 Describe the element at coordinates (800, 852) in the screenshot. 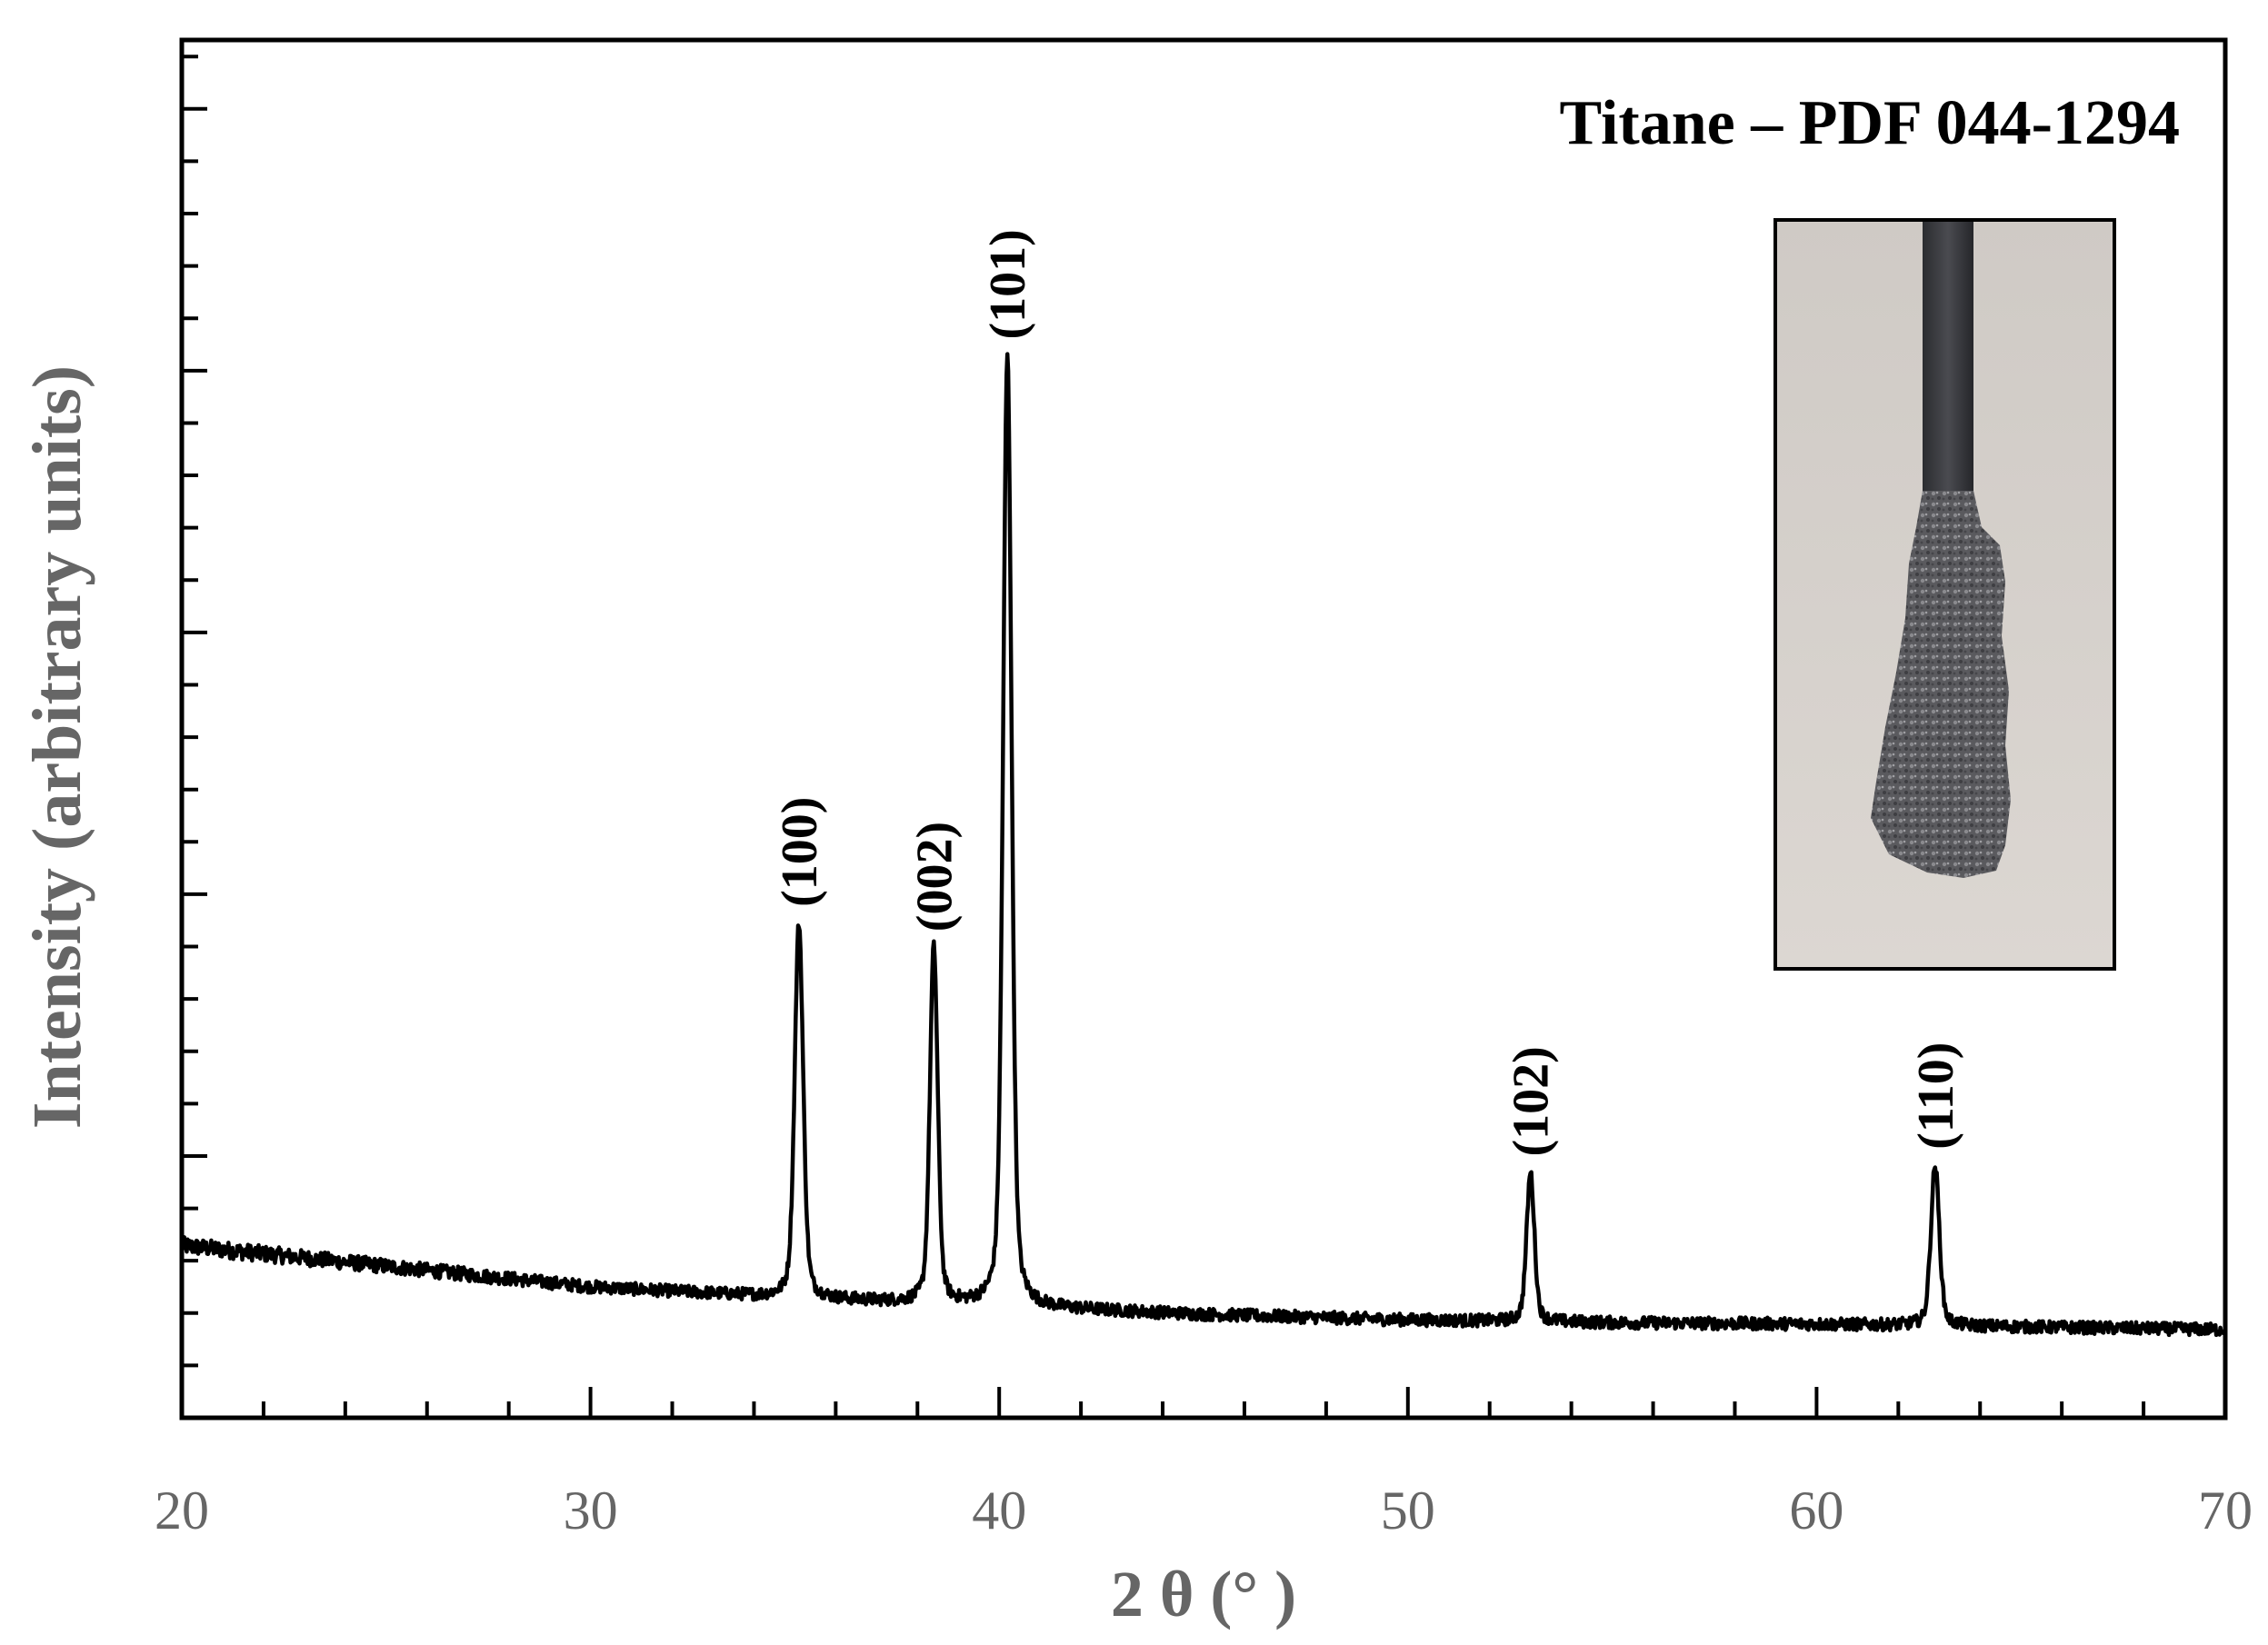

I see `peak-label: (100)` at that location.